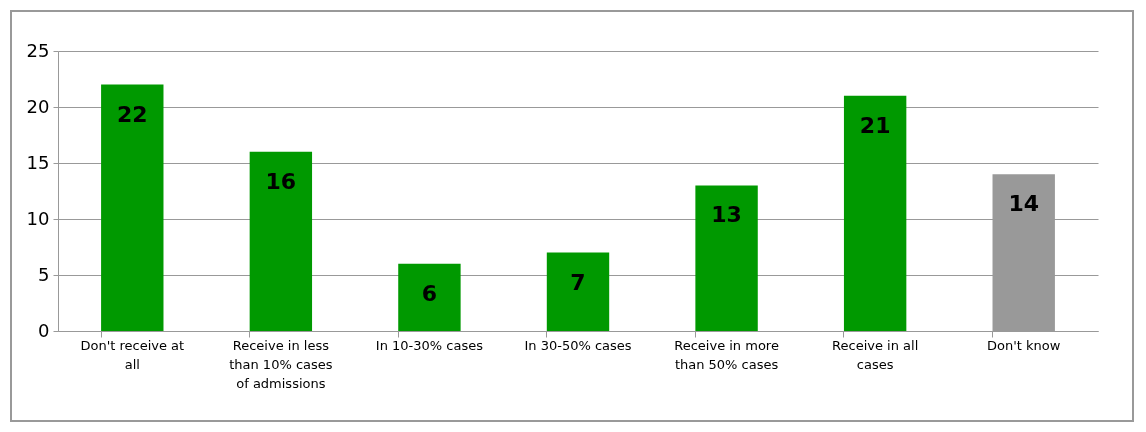 Image resolution: width=1146 pixels, height=432 pixels. What do you see at coordinates (726, 354) in the screenshot?
I see `x-tick-label: Receive in more than 50% cases` at bounding box center [726, 354].